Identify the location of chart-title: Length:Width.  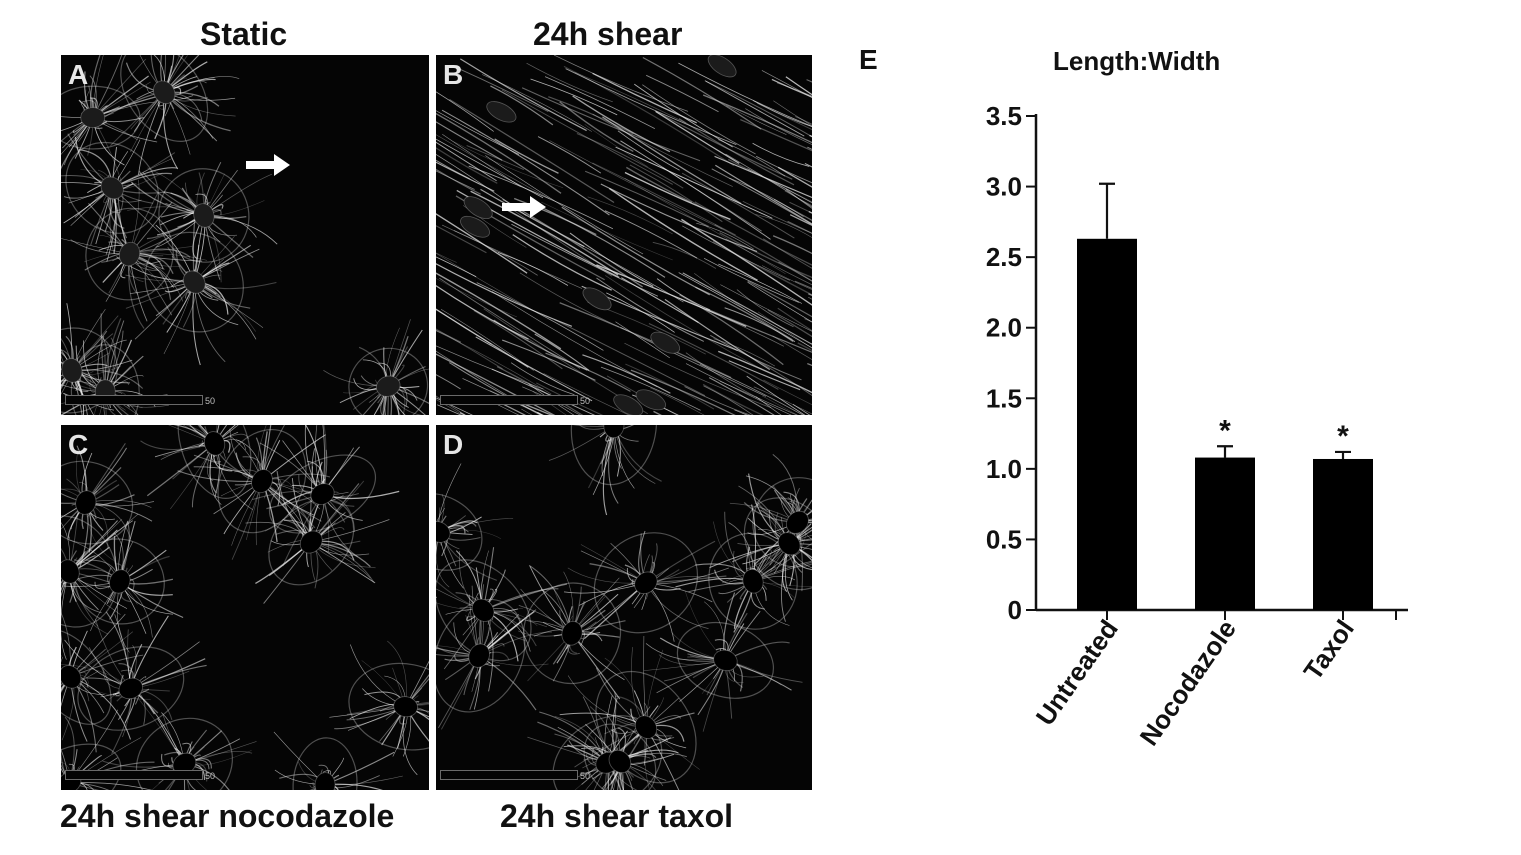
(1137, 61).